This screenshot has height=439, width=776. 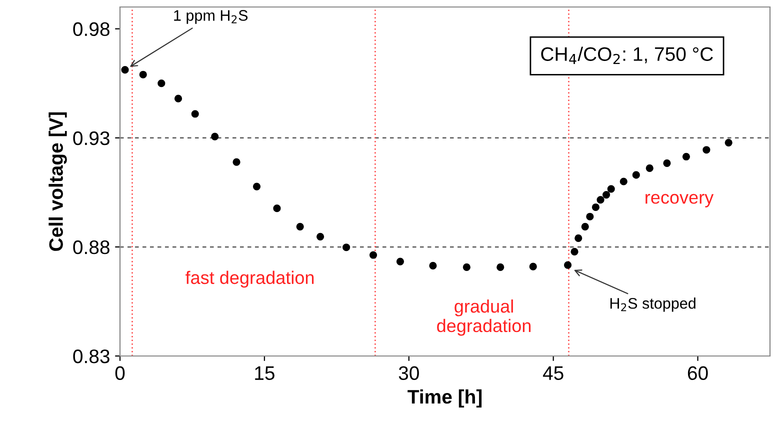 I want to click on y-tick-label: 0.98, so click(x=91, y=29).